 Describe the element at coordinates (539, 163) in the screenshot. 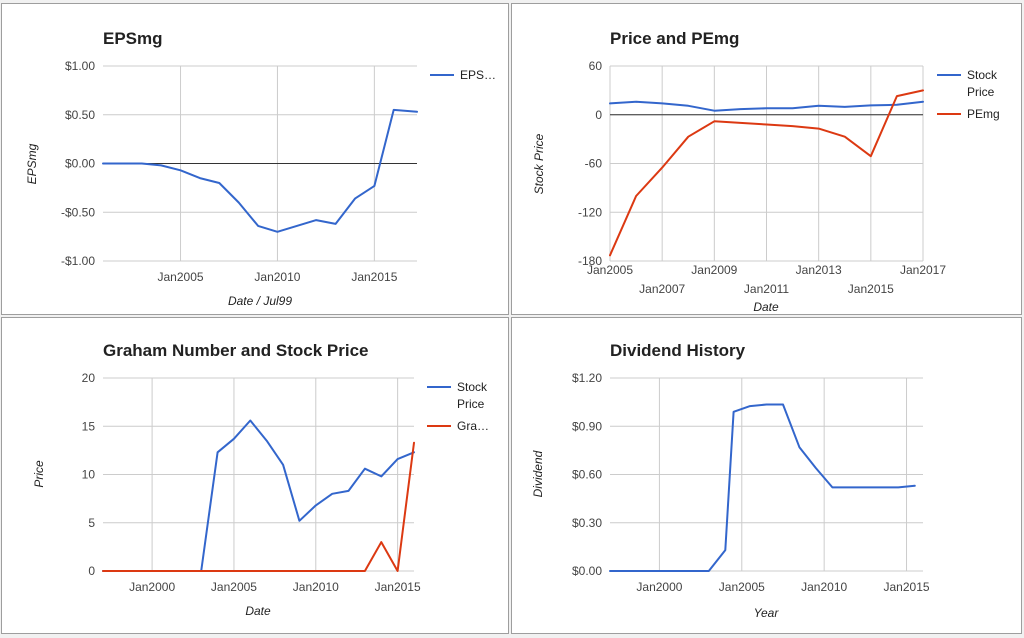

I see `y-axis-title: Stock Price` at that location.